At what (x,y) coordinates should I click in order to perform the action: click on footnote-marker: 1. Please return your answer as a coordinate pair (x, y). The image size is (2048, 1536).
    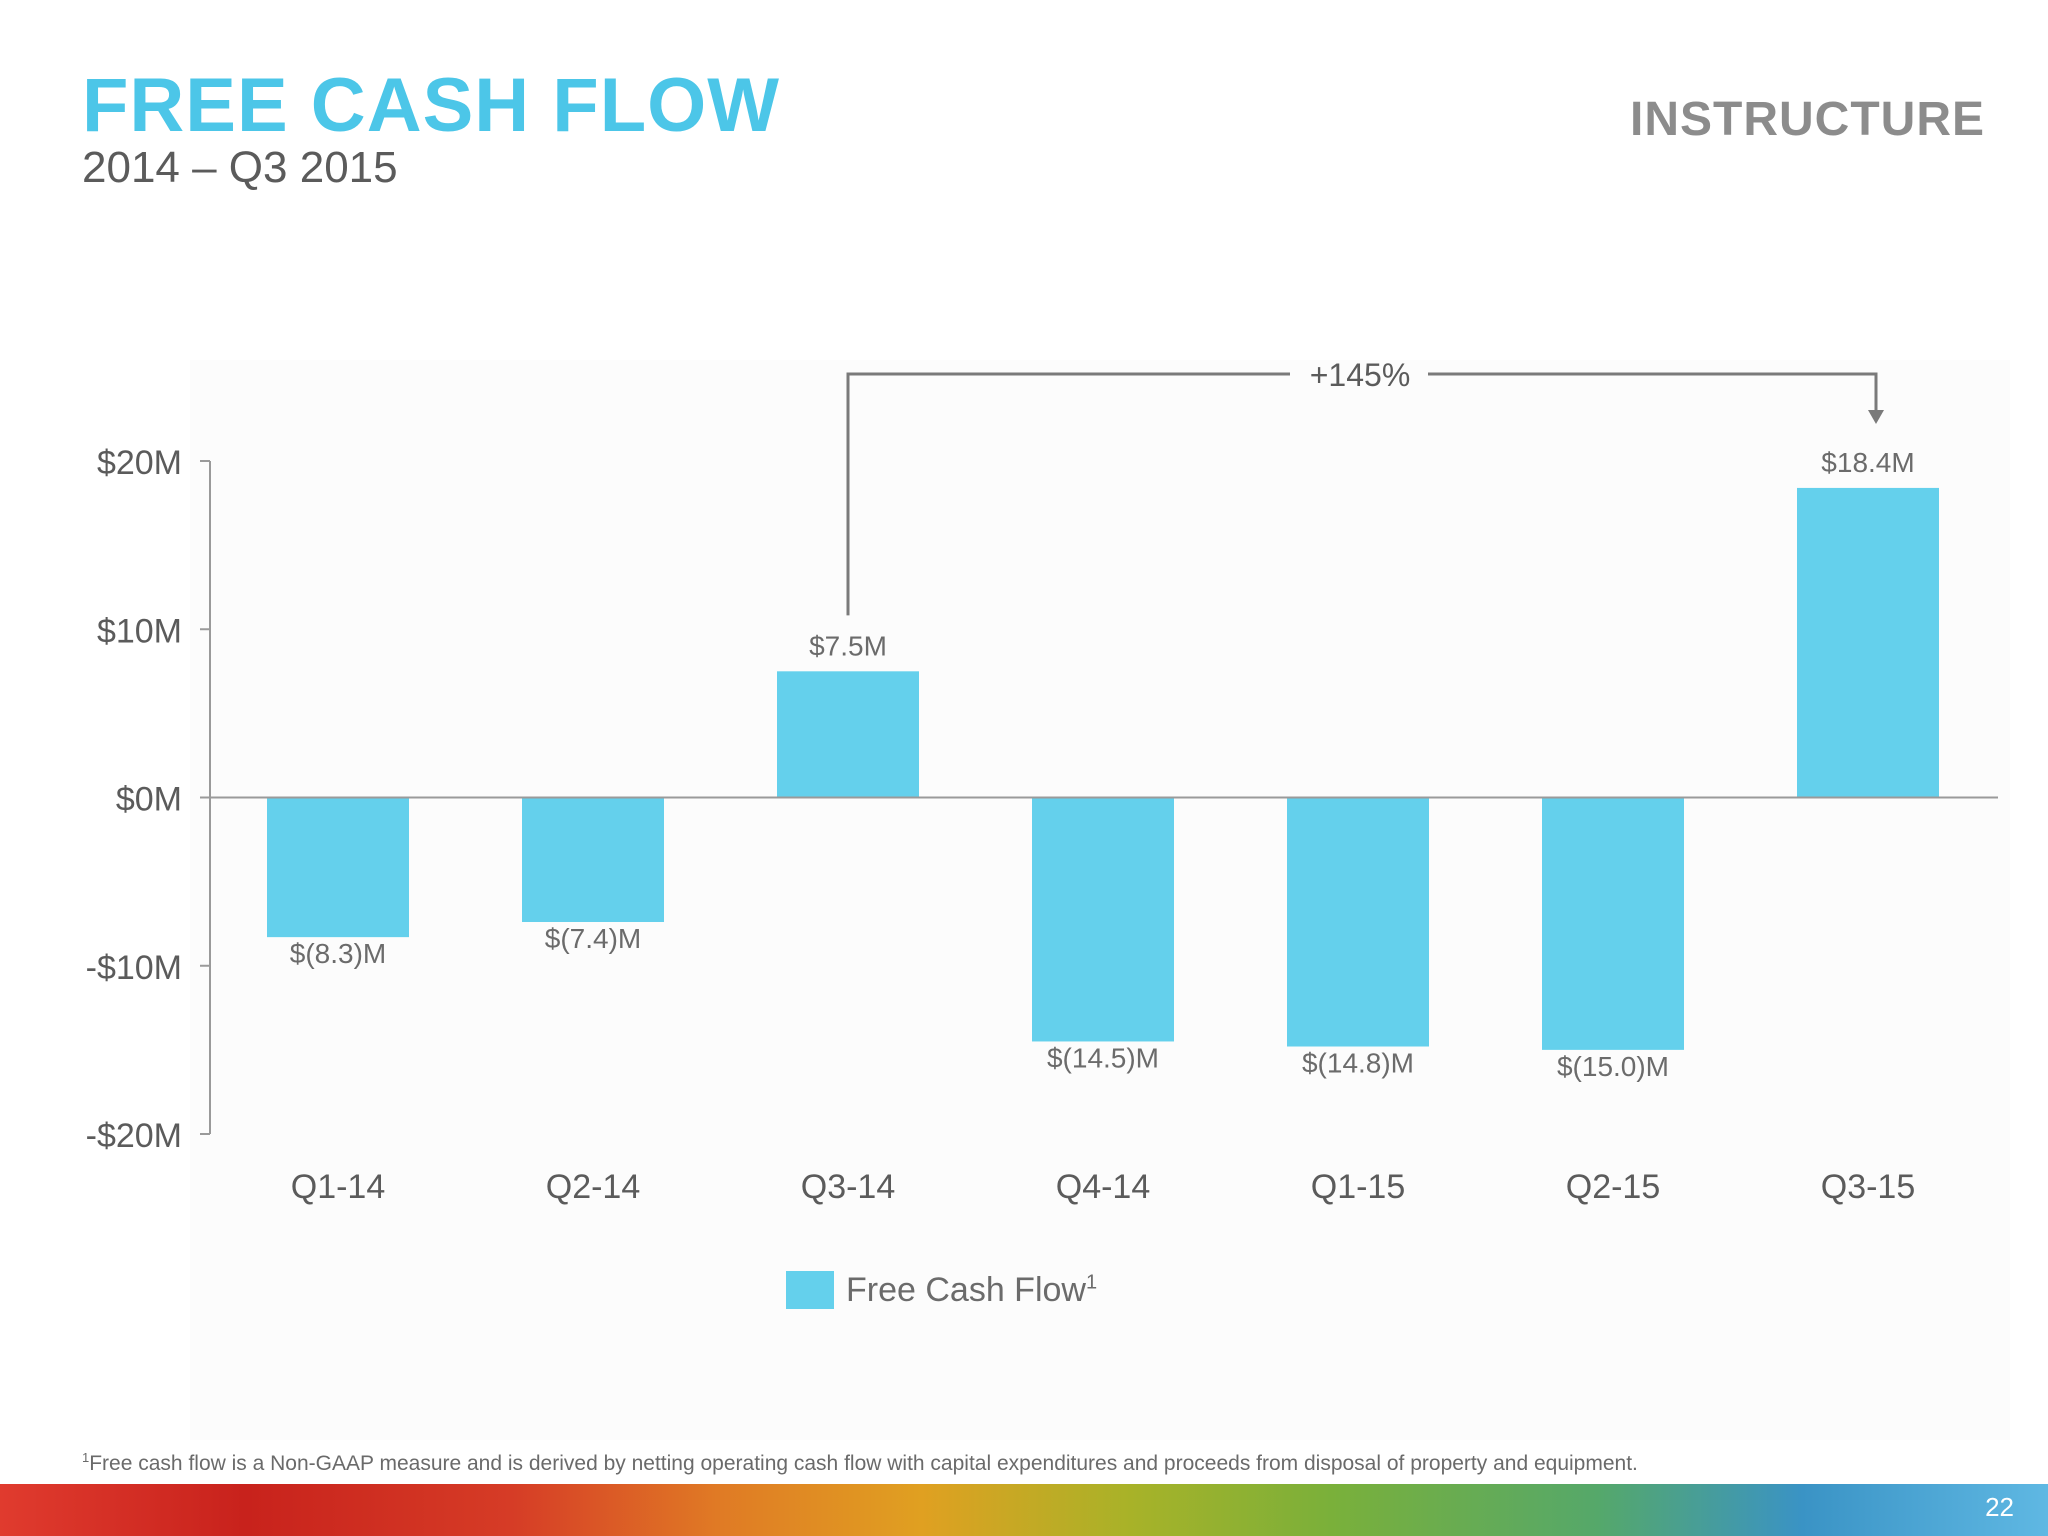
    Looking at the image, I should click on (86, 1457).